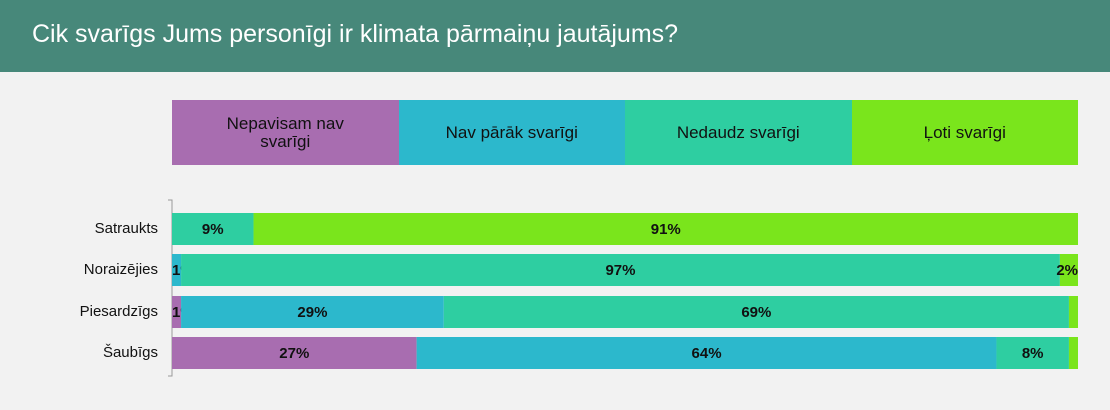 Image resolution: width=1110 pixels, height=410 pixels. What do you see at coordinates (121, 269) in the screenshot?
I see `y-tick-label: Noraizējies` at bounding box center [121, 269].